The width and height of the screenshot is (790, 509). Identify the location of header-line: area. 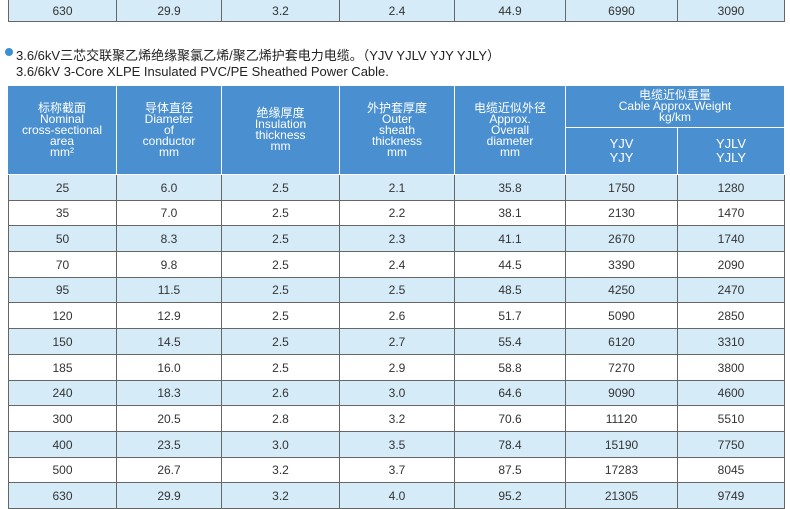
(62, 140).